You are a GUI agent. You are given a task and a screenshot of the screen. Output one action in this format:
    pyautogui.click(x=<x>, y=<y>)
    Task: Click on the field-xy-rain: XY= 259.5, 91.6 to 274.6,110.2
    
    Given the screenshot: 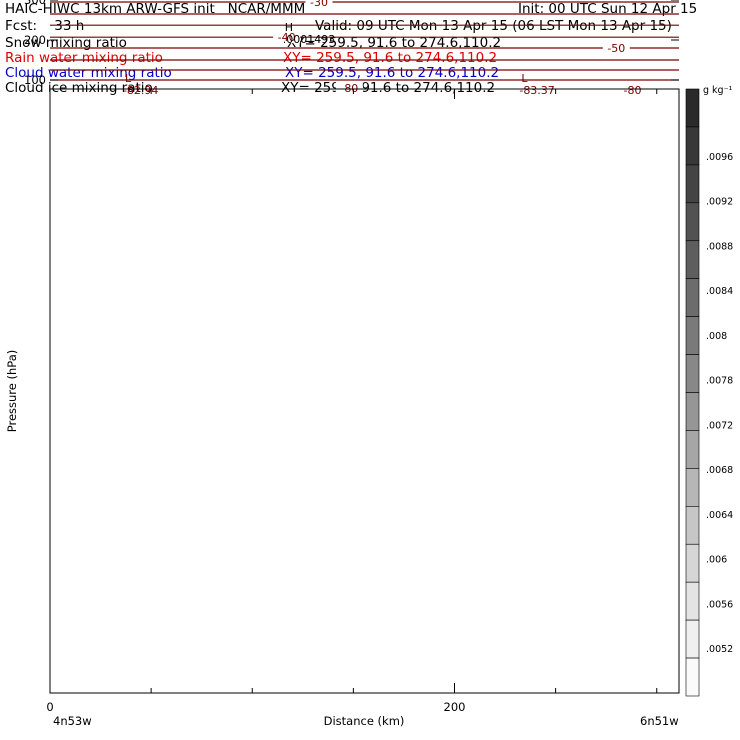 What is the action you would take?
    pyautogui.click(x=390, y=58)
    